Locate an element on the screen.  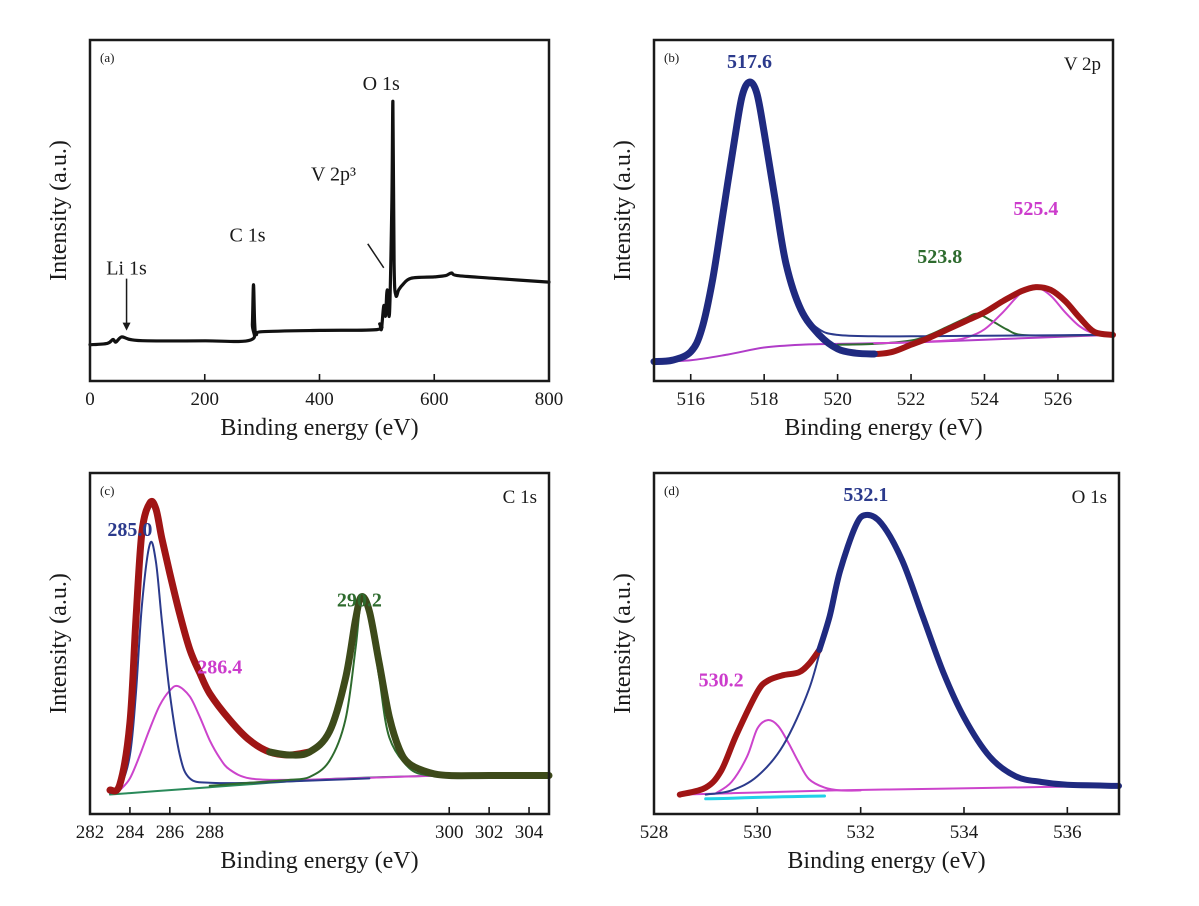
plot-frame-c is located at coordinates (319, 643).